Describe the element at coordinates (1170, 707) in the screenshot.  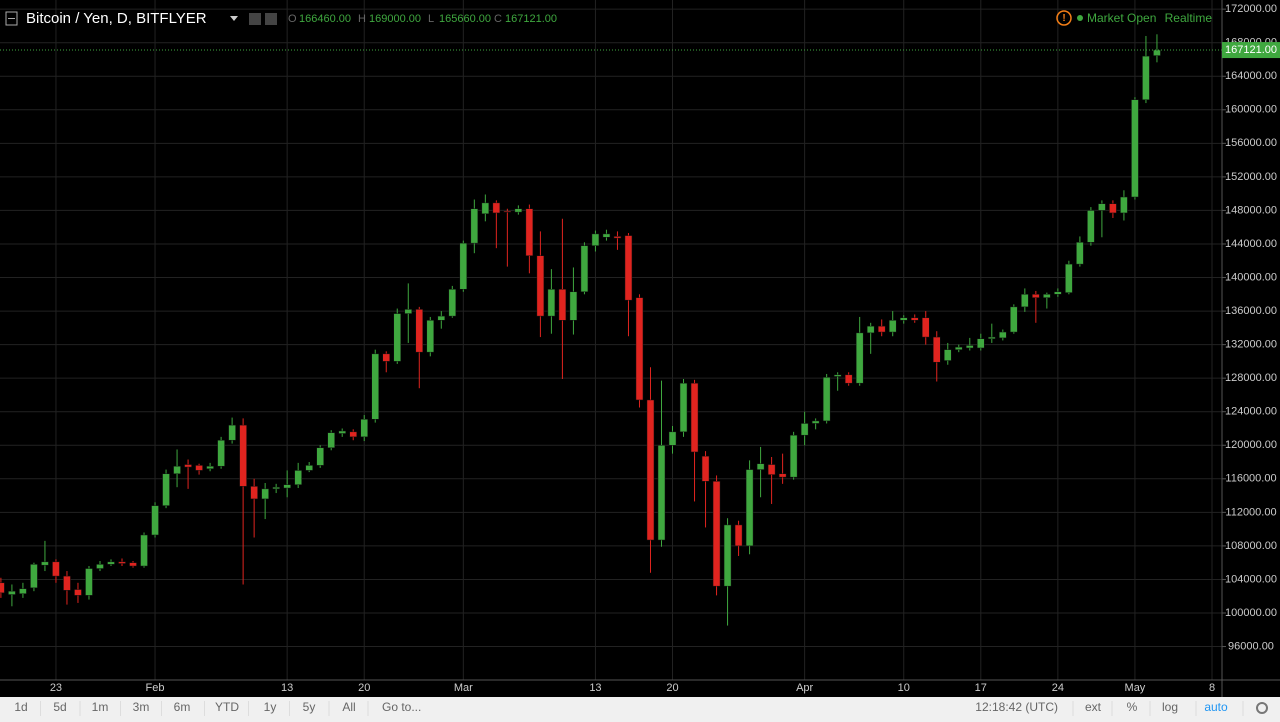
I see `scale-option: log` at that location.